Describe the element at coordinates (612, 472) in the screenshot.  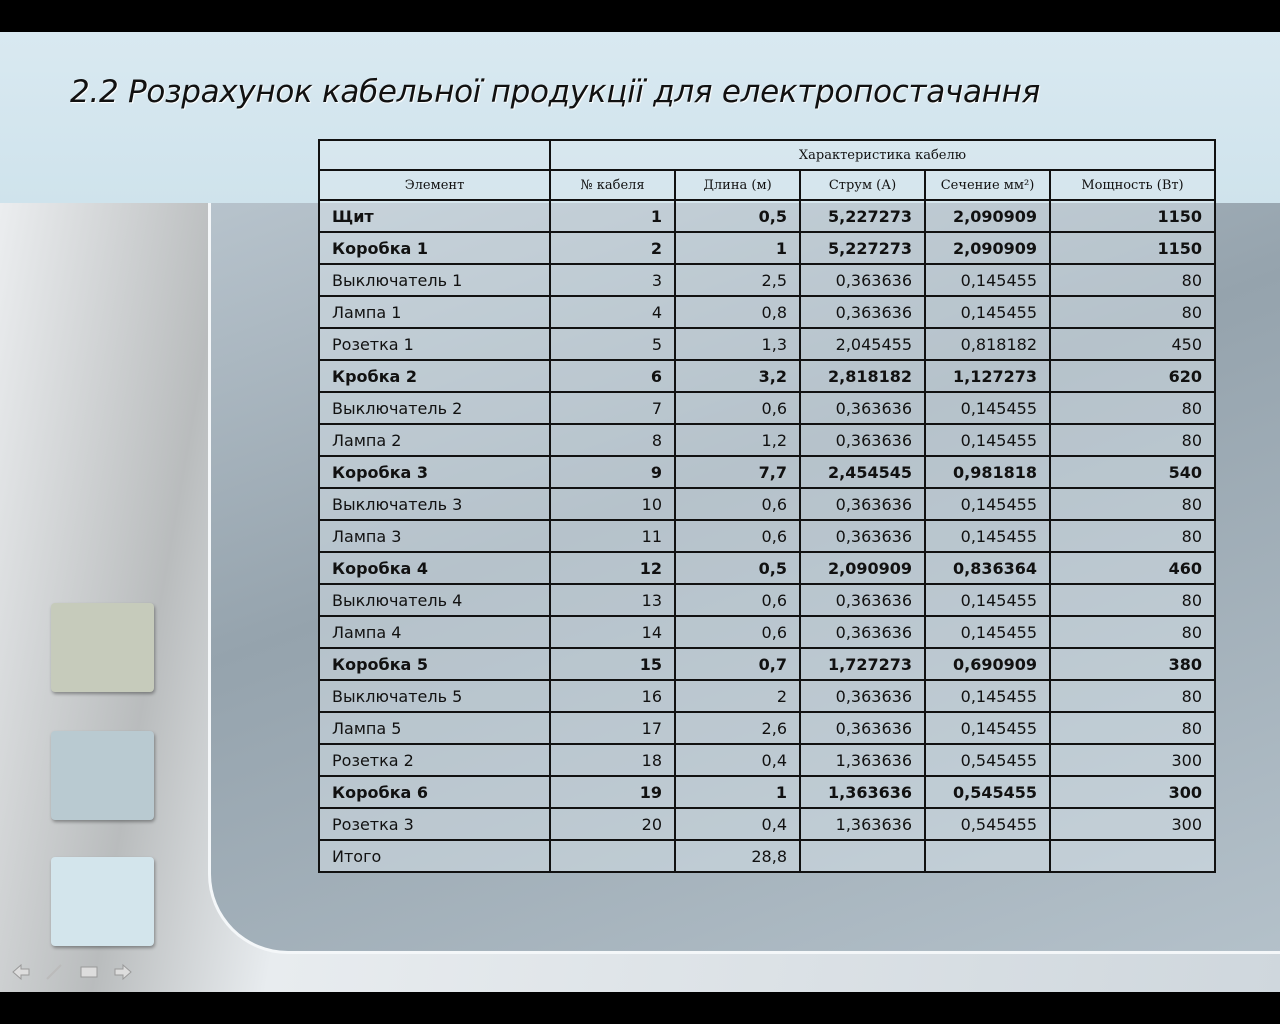
I see `table-cell: 9` at that location.